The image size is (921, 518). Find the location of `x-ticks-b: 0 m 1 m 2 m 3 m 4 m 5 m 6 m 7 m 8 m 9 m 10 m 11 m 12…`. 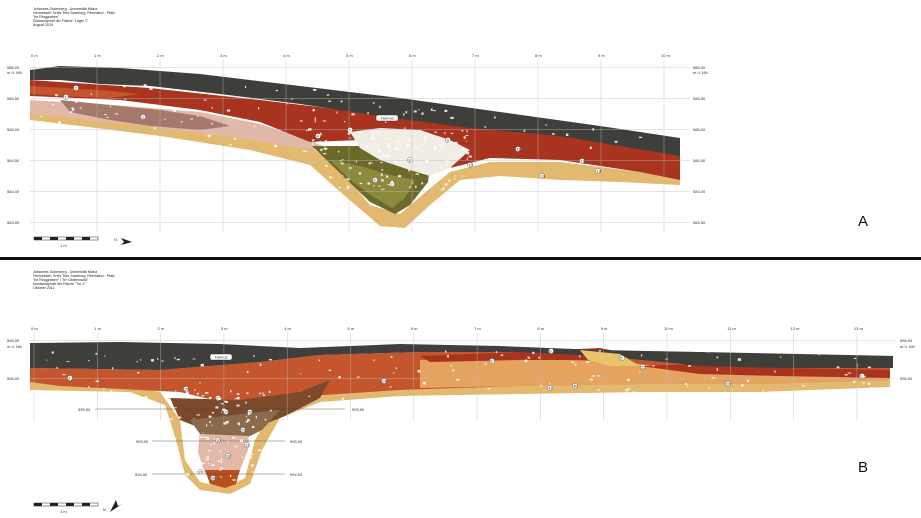

x-ticks-b: 0 m 1 m 2 m 3 m 4 m 5 m 6 m 7 m 8 m 9 m 10 m 11 m 12… is located at coordinates (447, 328).